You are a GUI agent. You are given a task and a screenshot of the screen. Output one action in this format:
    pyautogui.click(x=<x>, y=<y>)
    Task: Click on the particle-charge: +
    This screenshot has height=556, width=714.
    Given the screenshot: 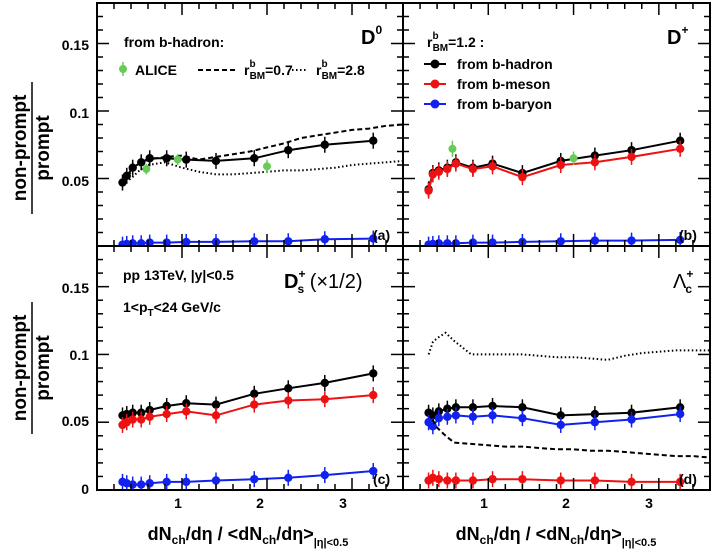 What is the action you would take?
    pyautogui.click(x=684, y=30)
    